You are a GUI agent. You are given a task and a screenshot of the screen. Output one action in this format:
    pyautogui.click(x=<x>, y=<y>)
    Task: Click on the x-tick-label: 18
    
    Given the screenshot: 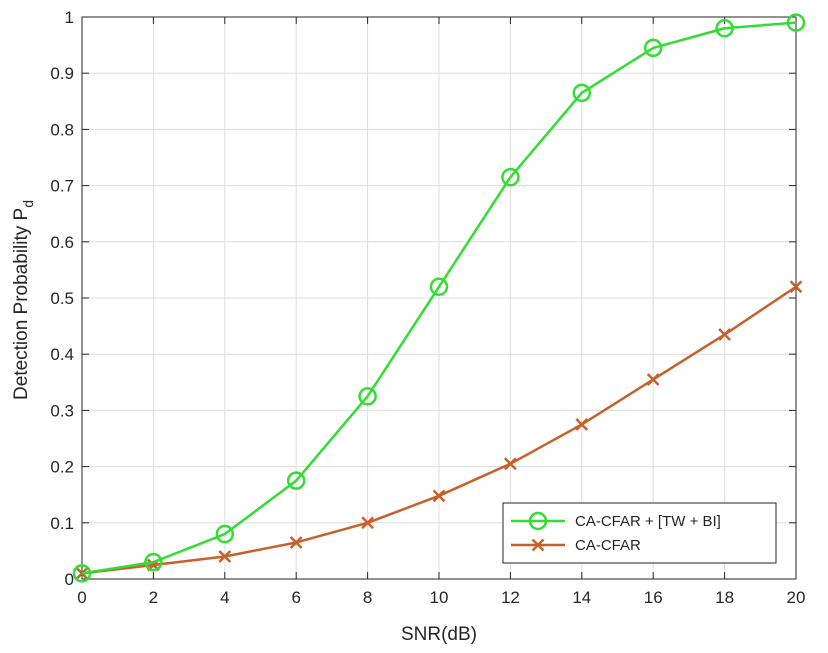 What is the action you would take?
    pyautogui.click(x=724, y=597)
    